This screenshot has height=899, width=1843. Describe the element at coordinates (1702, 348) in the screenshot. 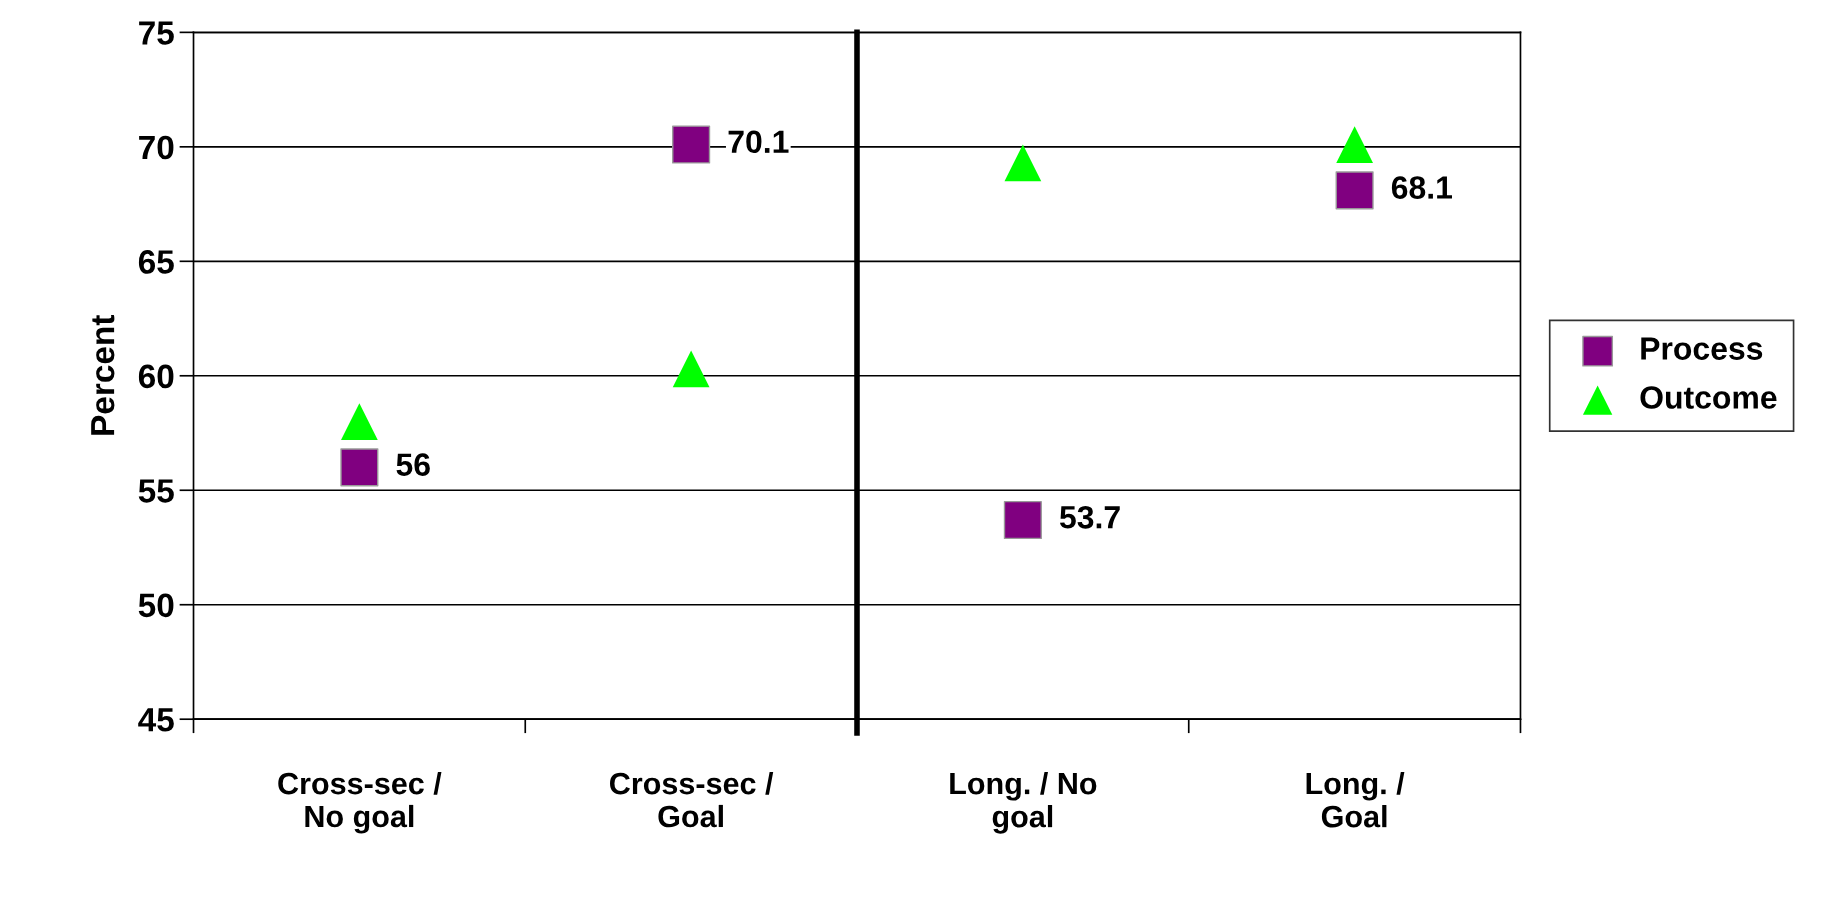

I see `legend-label: Process` at that location.